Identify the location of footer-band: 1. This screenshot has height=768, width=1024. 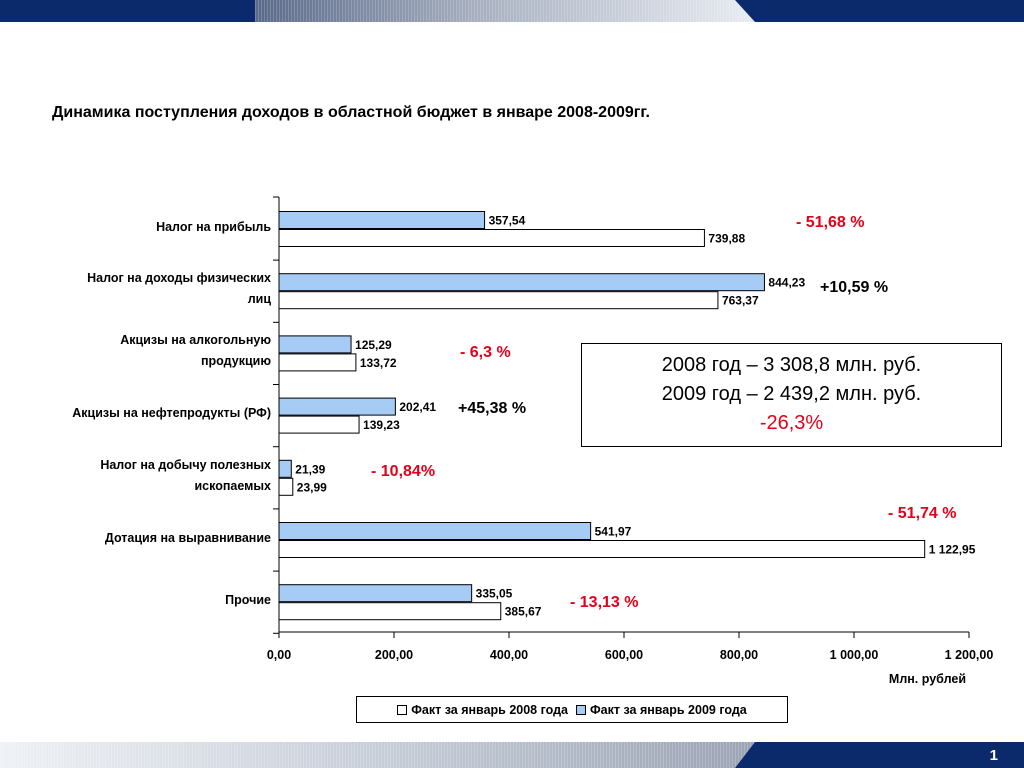
(512, 755).